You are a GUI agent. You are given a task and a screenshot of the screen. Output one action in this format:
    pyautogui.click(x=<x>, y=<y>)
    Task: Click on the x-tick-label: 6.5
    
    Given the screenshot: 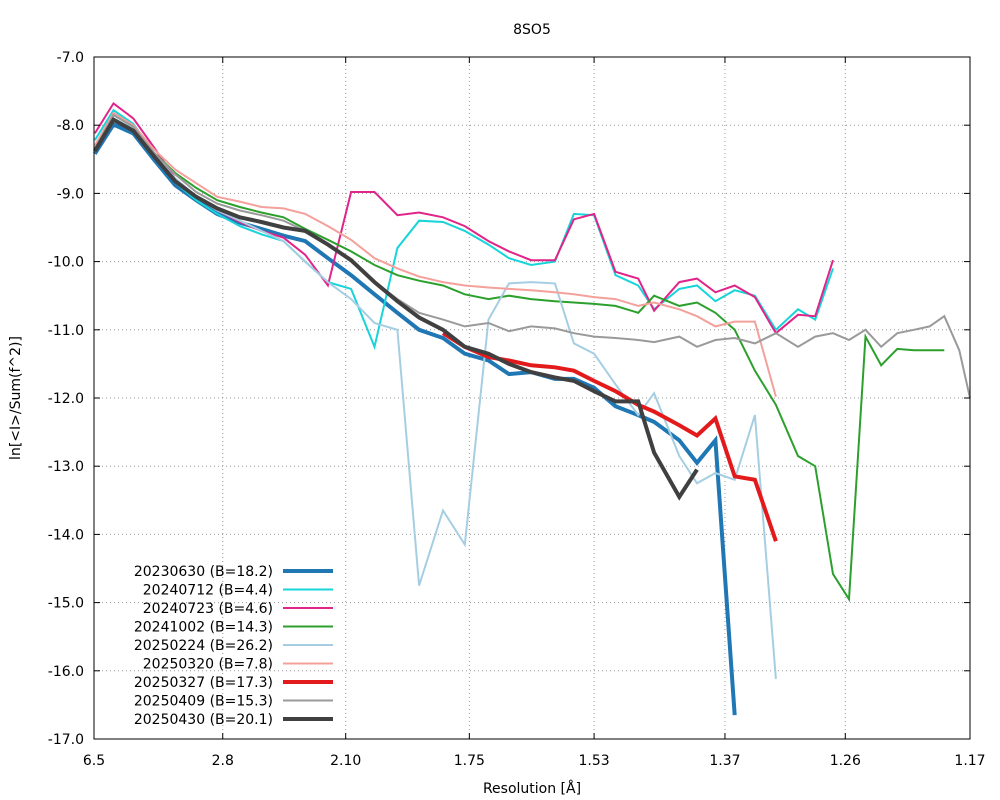 What is the action you would take?
    pyautogui.click(x=94, y=761)
    